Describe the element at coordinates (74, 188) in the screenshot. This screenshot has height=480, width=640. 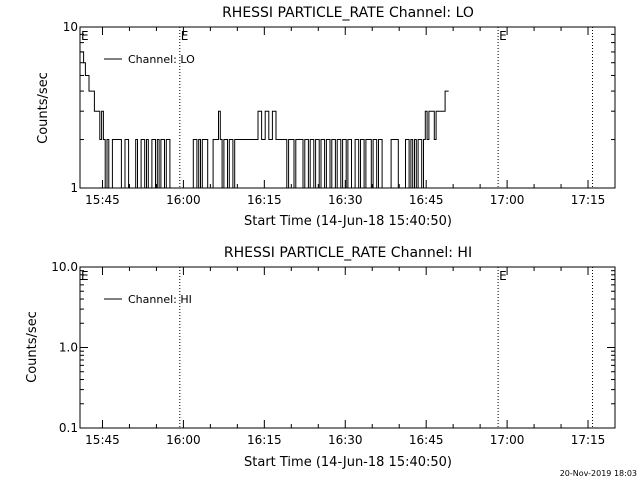
I see `y-tick-label: 1` at that location.